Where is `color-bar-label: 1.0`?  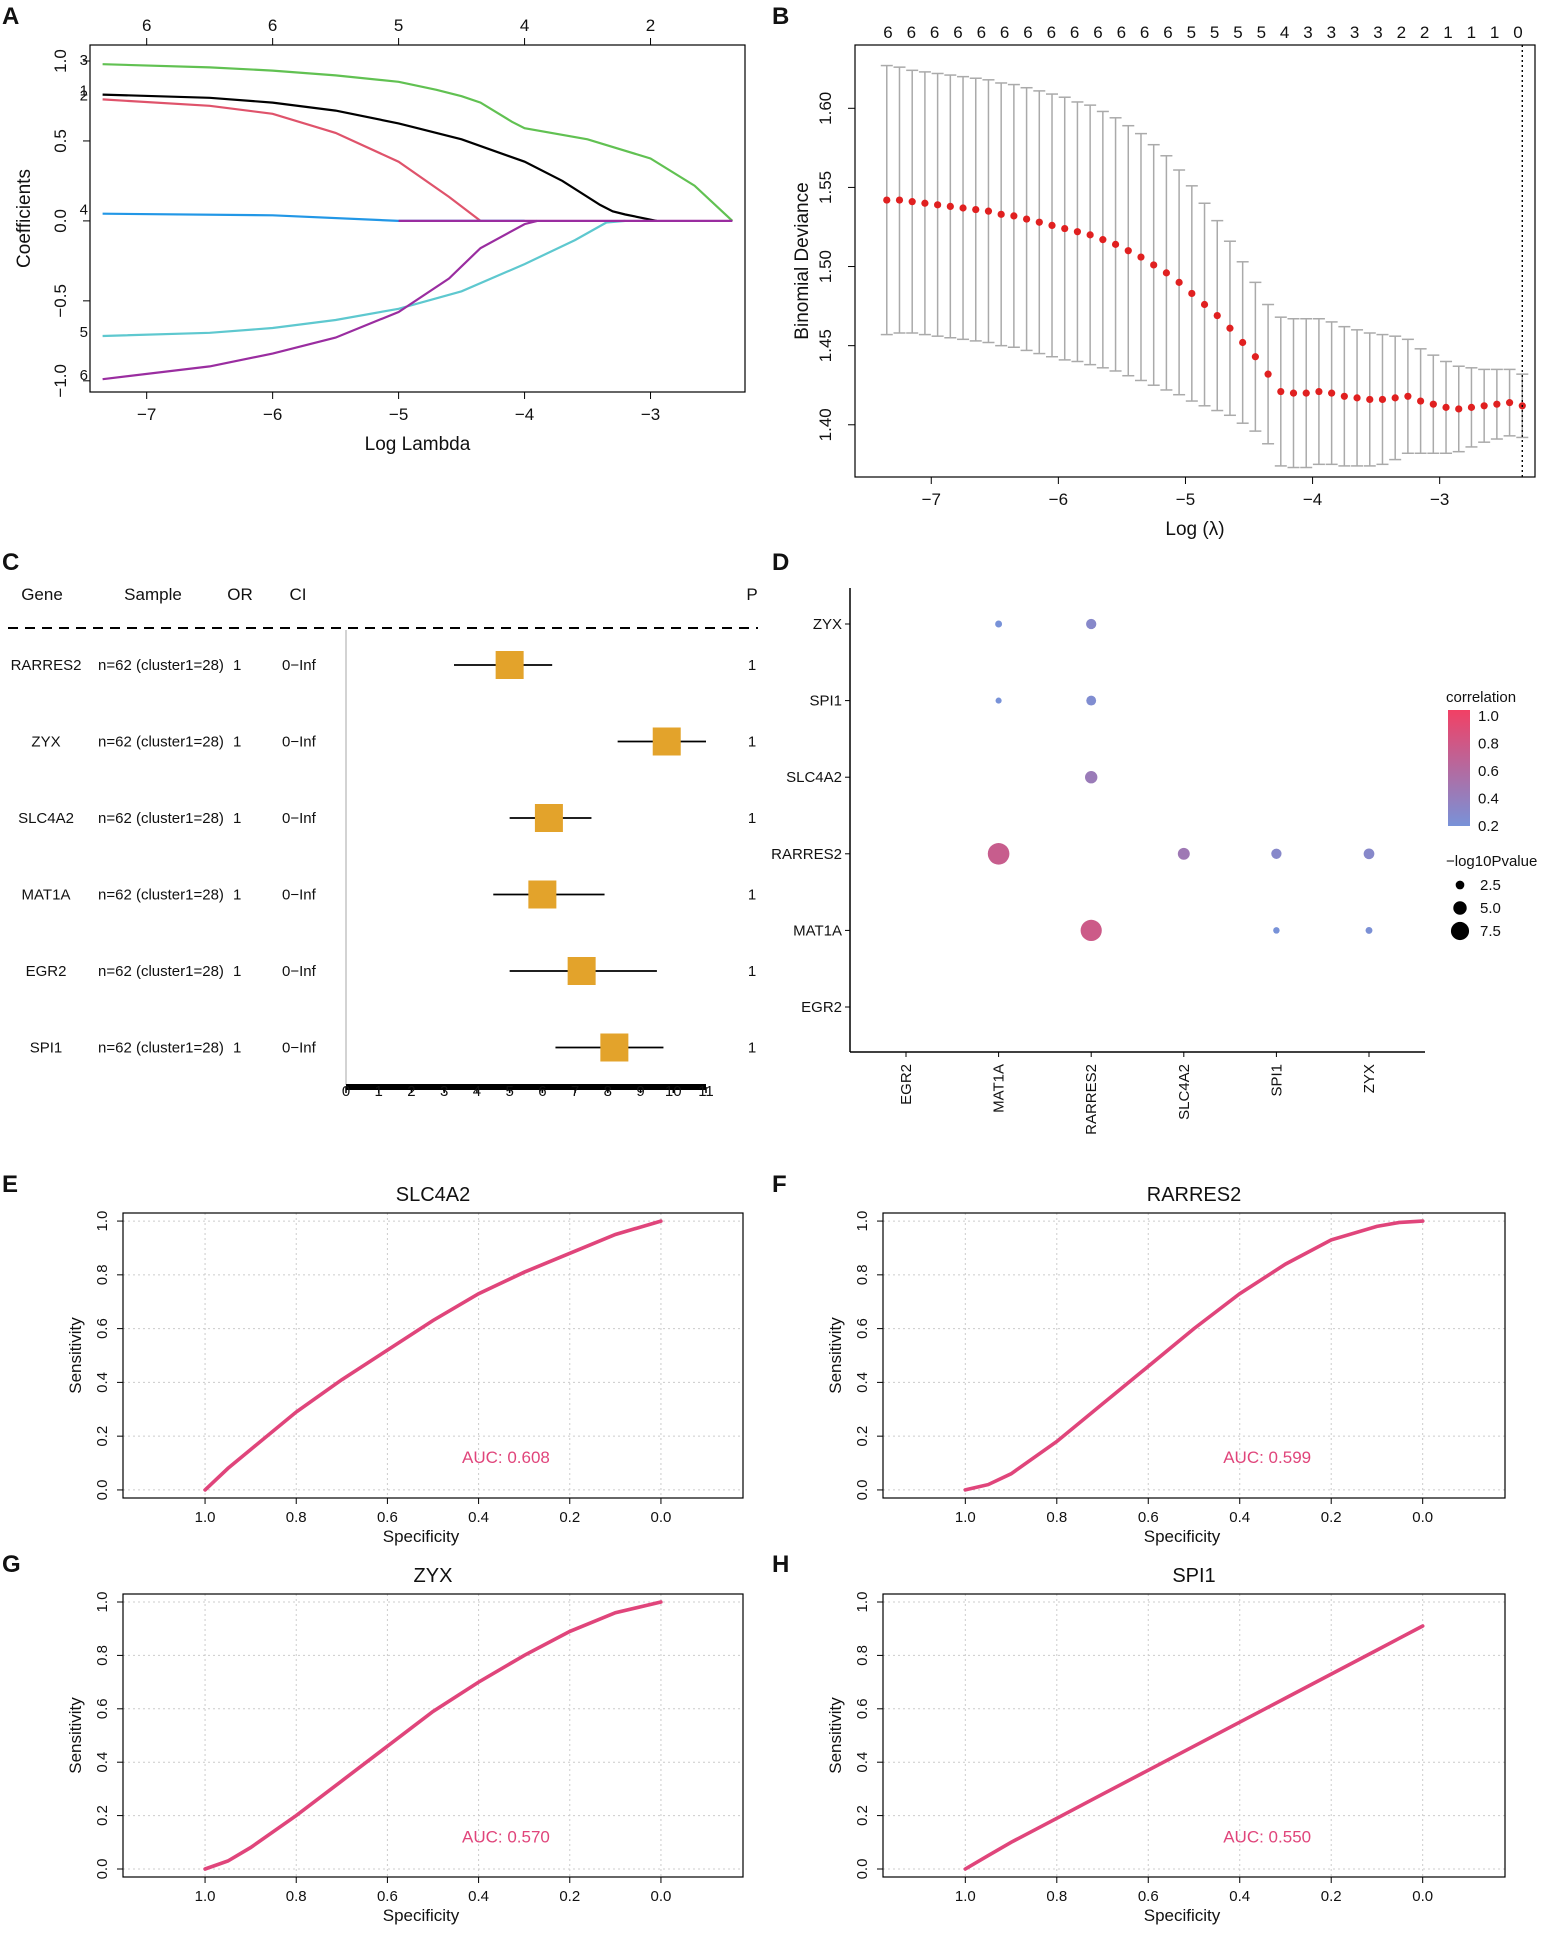 color-bar-label: 1.0 is located at coordinates (1488, 716).